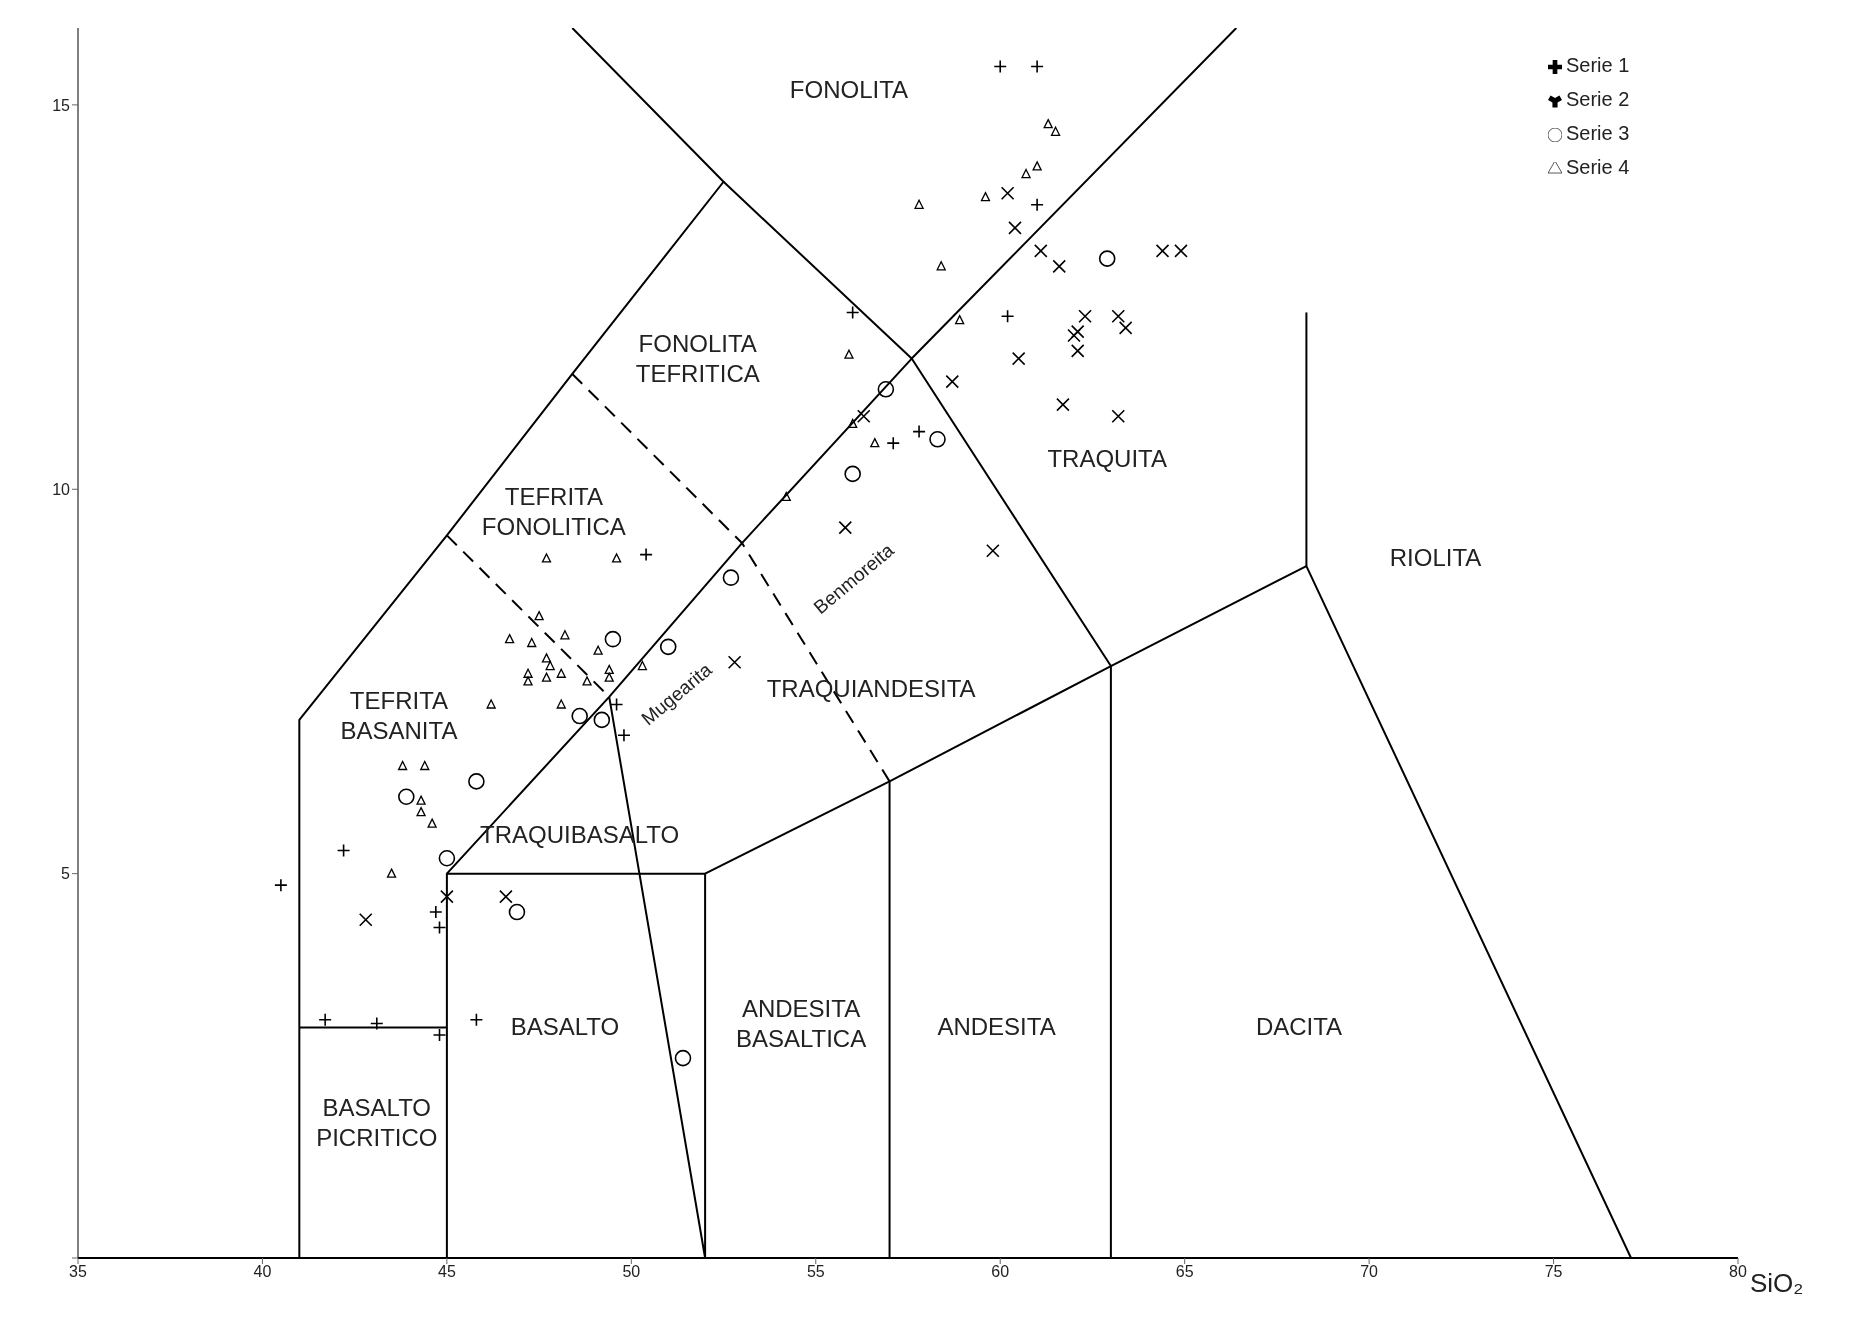 The width and height of the screenshot is (1858, 1341). What do you see at coordinates (262, 1272) in the screenshot?
I see `x-tick-label: 40` at bounding box center [262, 1272].